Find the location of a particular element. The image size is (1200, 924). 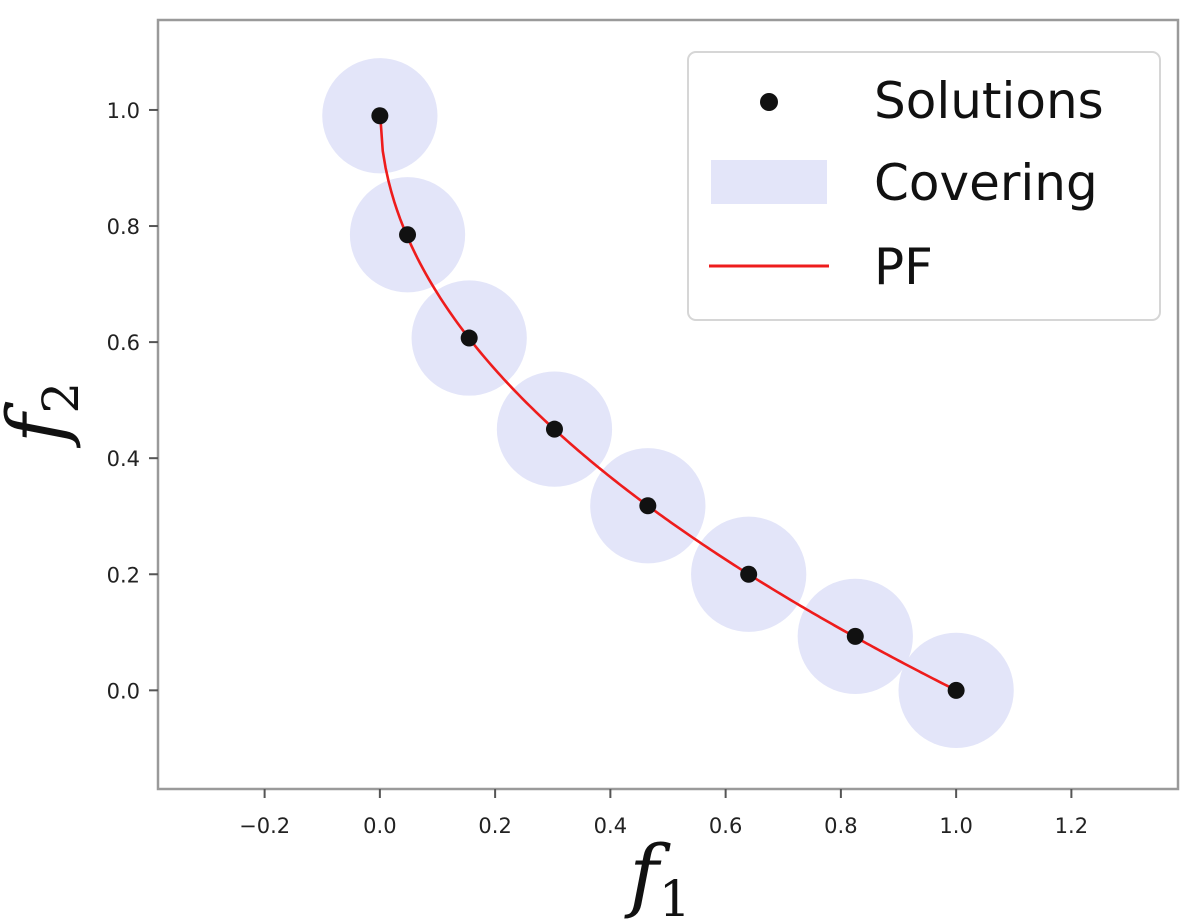

y-axis-label: f2 is located at coordinates (45, 415).